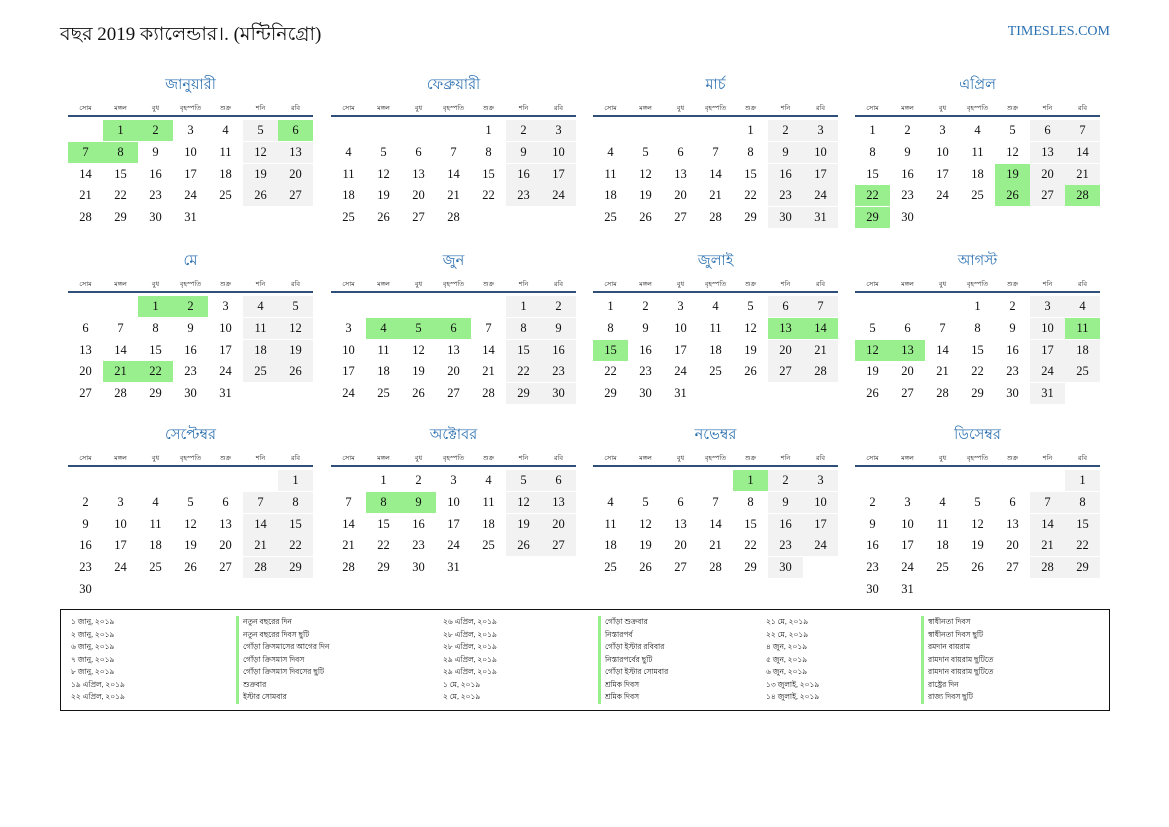  Describe the element at coordinates (462, 684) in the screenshot. I see `holiday-date: ১ মে, ২০১৯` at that location.